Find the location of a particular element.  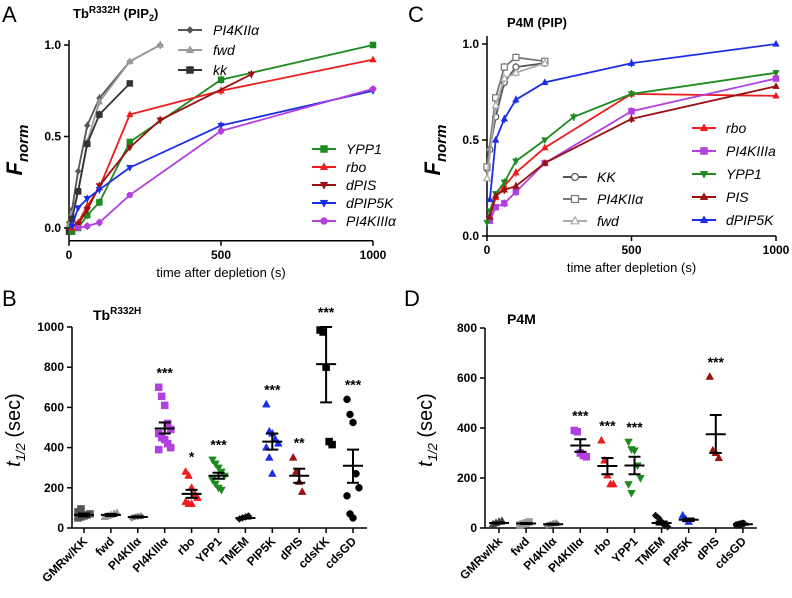

series-PIS is located at coordinates (633, 151).